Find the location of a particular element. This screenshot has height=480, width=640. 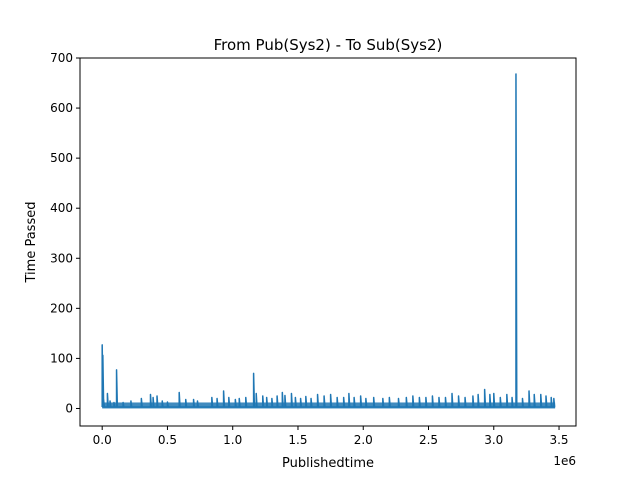

series-noise-band is located at coordinates (329, 405).